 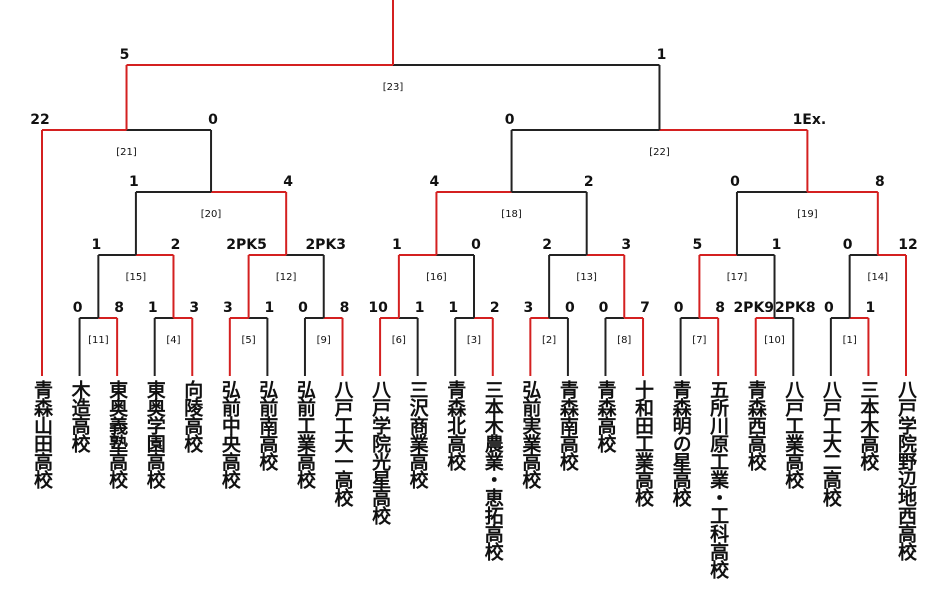 I want to click on match-label: [3], so click(x=474, y=340).